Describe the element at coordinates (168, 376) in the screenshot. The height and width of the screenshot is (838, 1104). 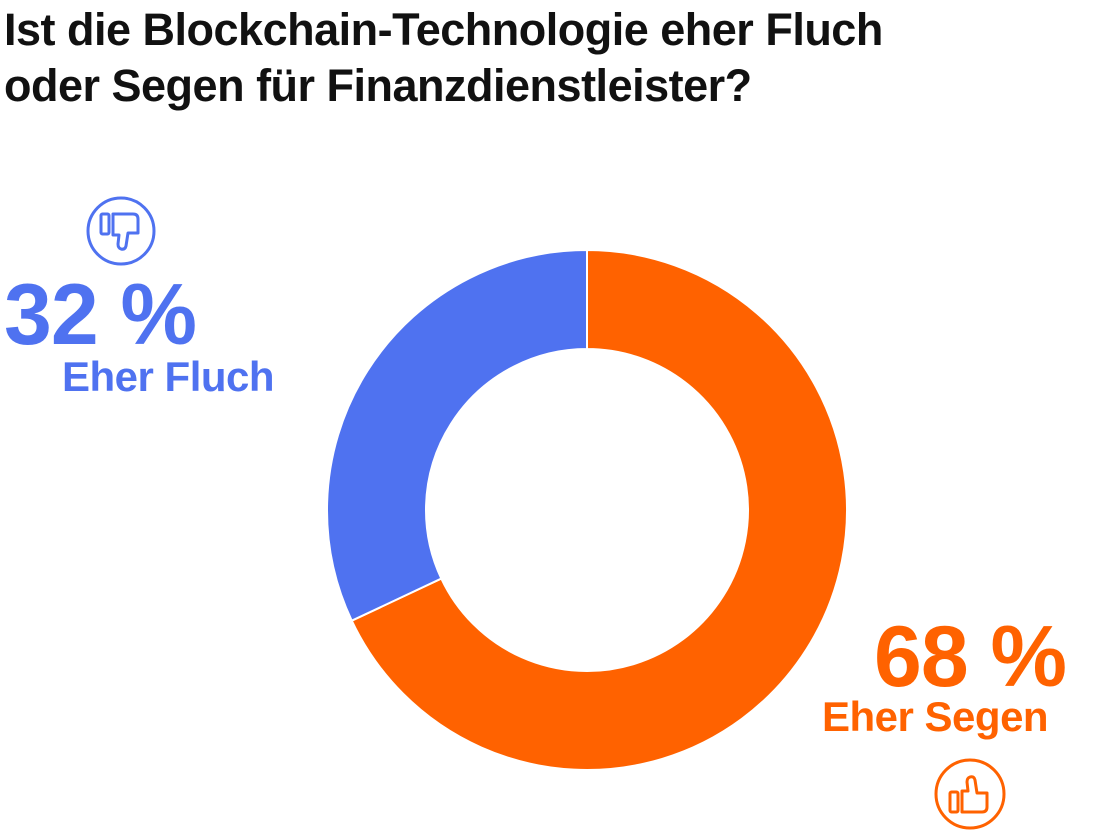
I see `fluch-category-label: Eher Fluch` at that location.